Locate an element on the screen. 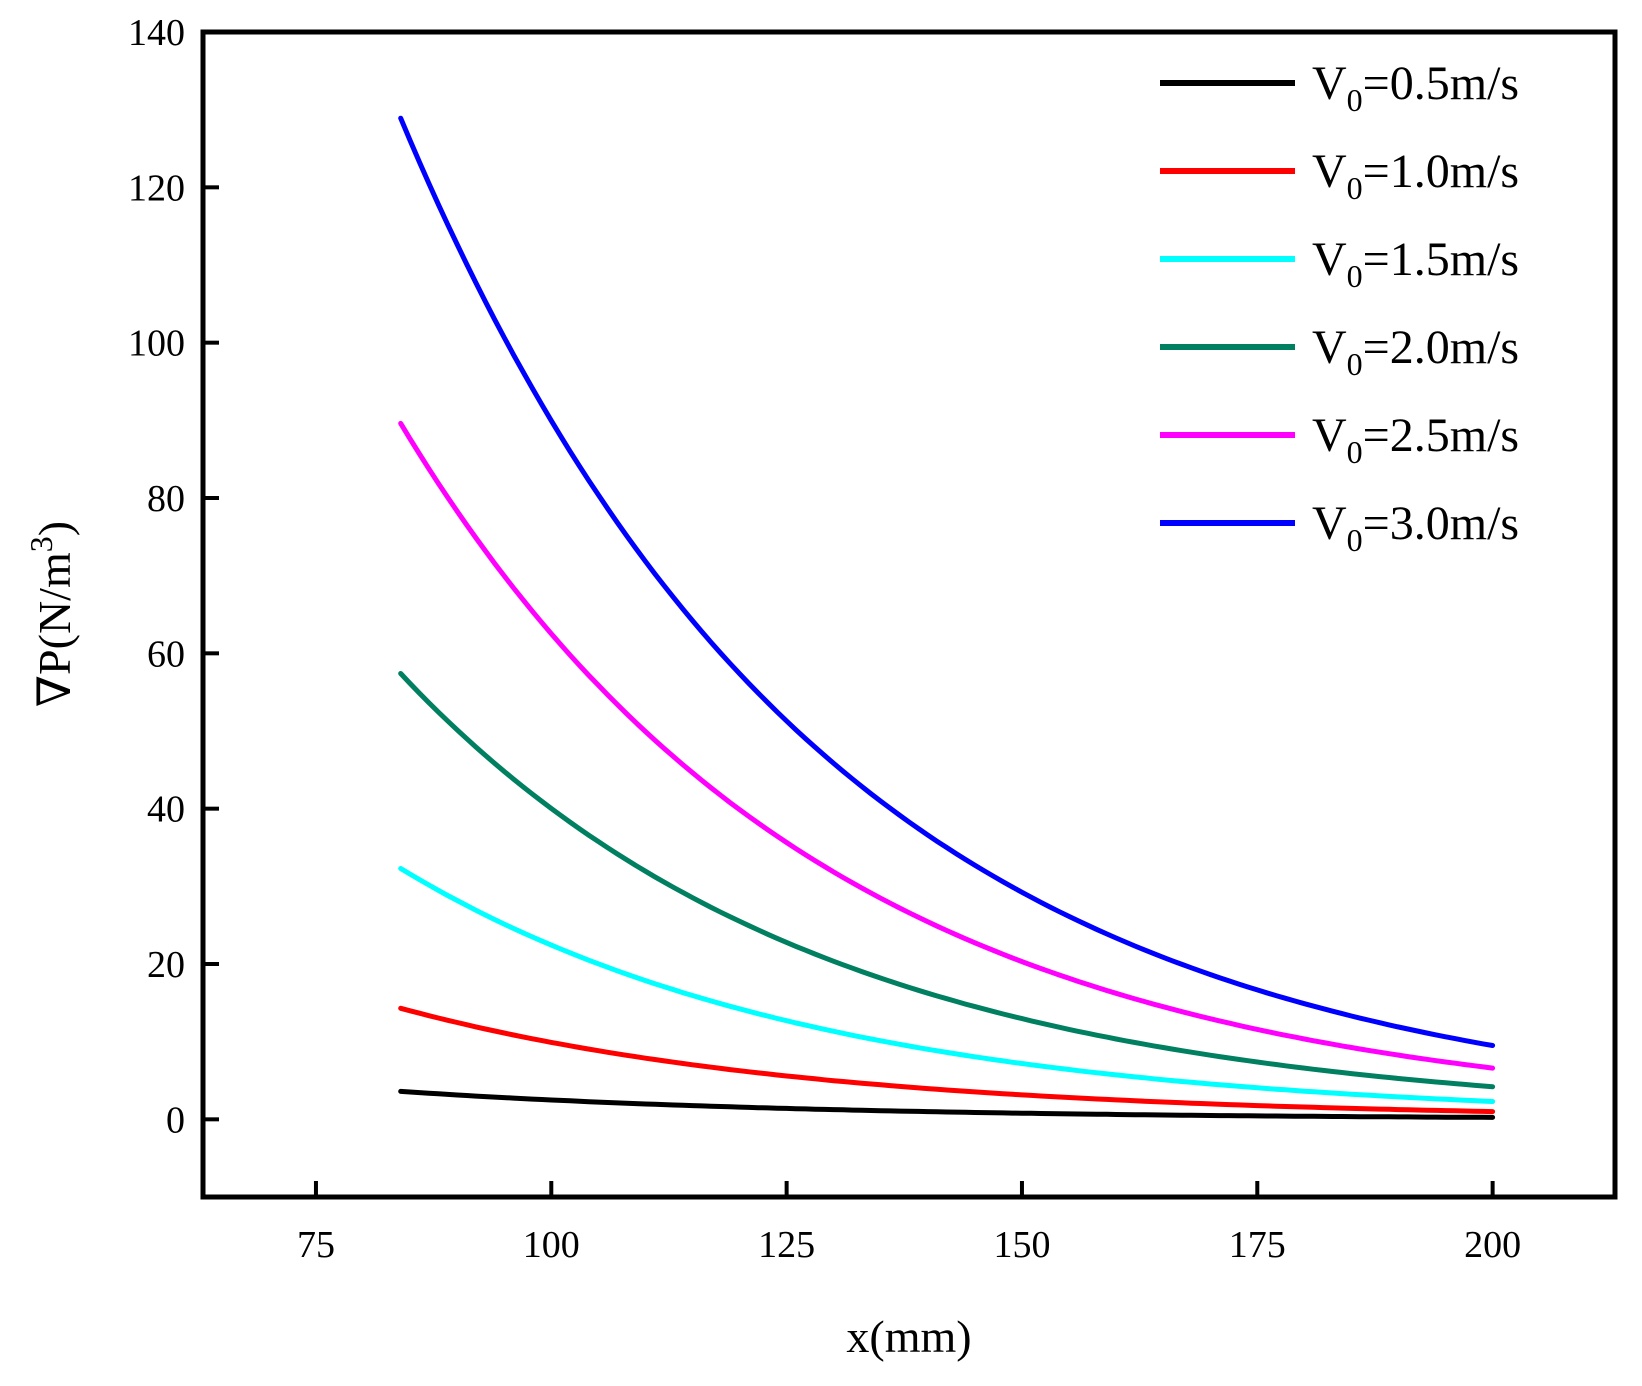  y-axis-title-suffix: ) is located at coordinates (54, 528).